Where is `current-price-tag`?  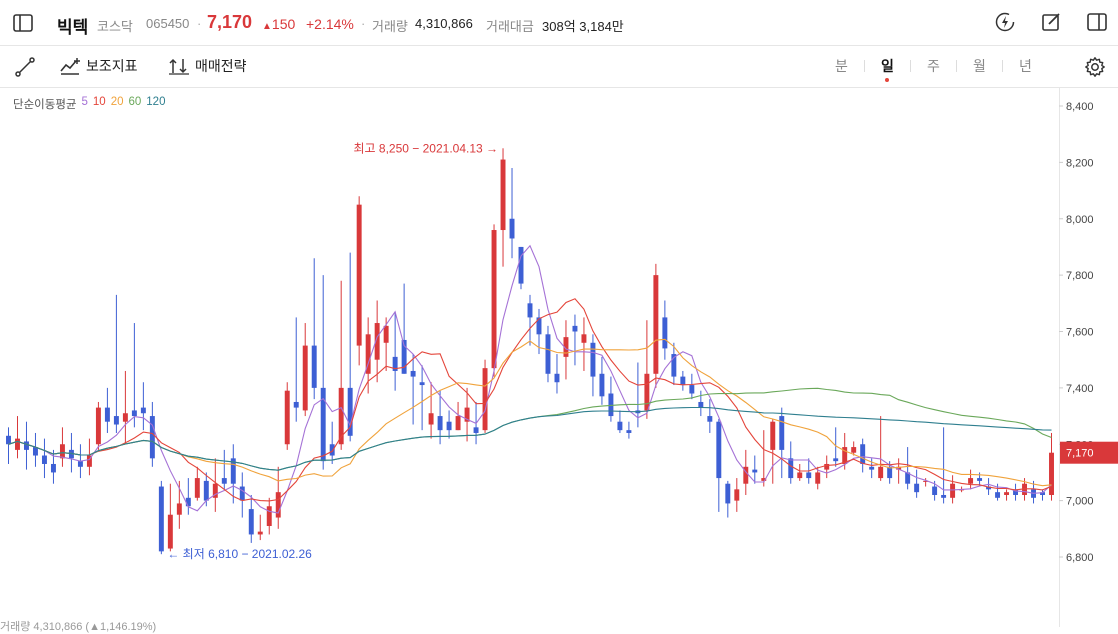
current-price-tag is located at coordinates (1089, 452).